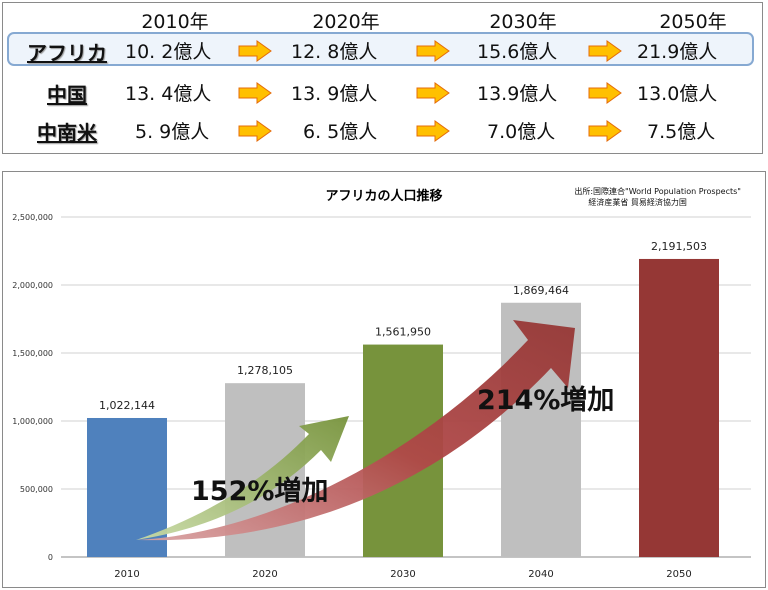 The height and width of the screenshot is (590, 768). I want to click on source-line-2: 経済産業省 貿易経済協力国, so click(637, 202).